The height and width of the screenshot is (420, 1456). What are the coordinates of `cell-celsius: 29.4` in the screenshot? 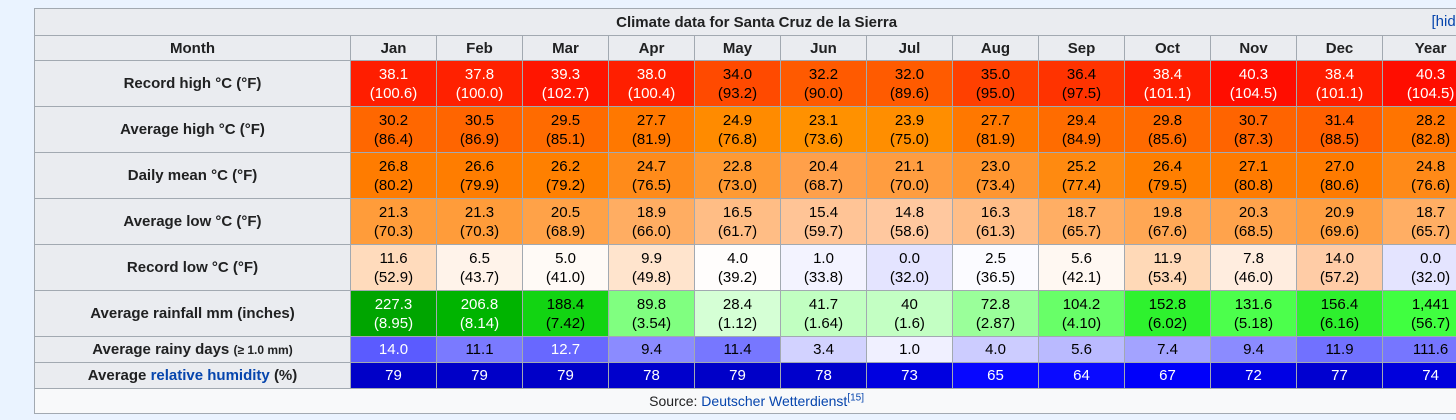 It's located at (1081, 120).